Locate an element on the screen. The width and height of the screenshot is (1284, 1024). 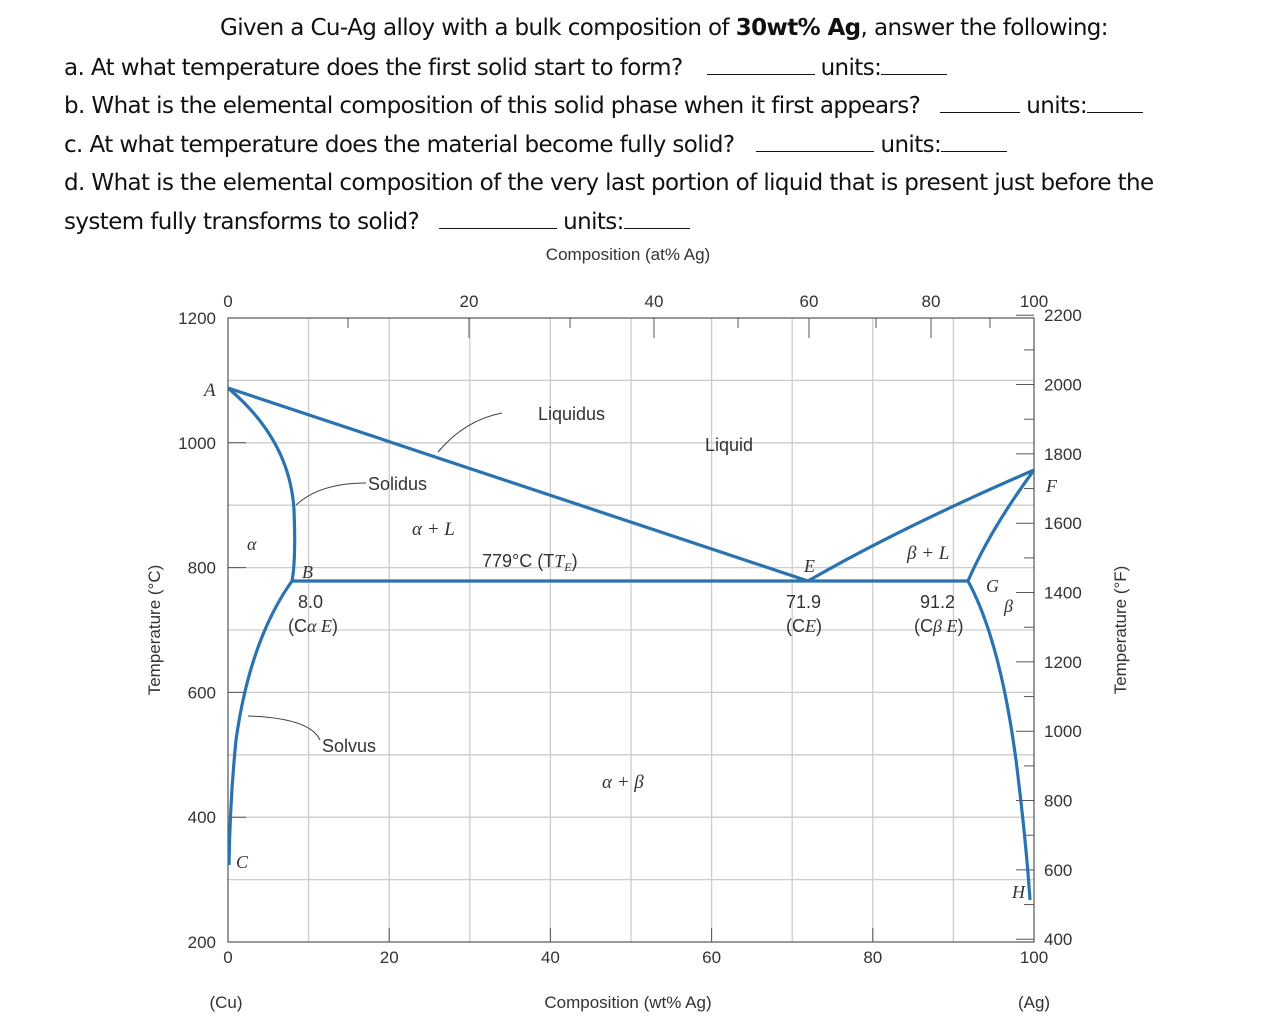
right-tick-label: 600 is located at coordinates (1058, 870).